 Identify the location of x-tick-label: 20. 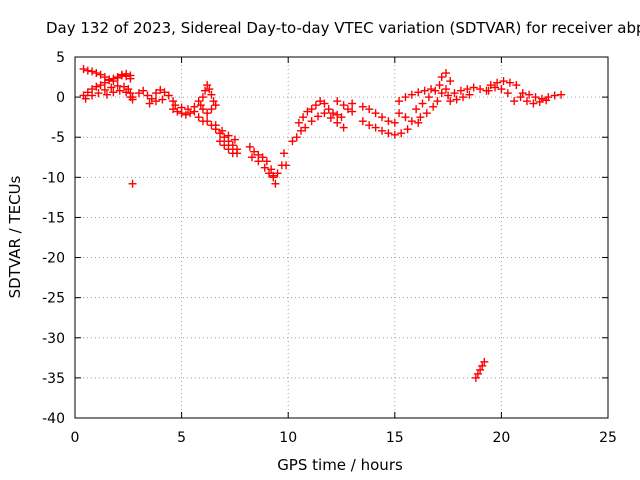
(501, 438).